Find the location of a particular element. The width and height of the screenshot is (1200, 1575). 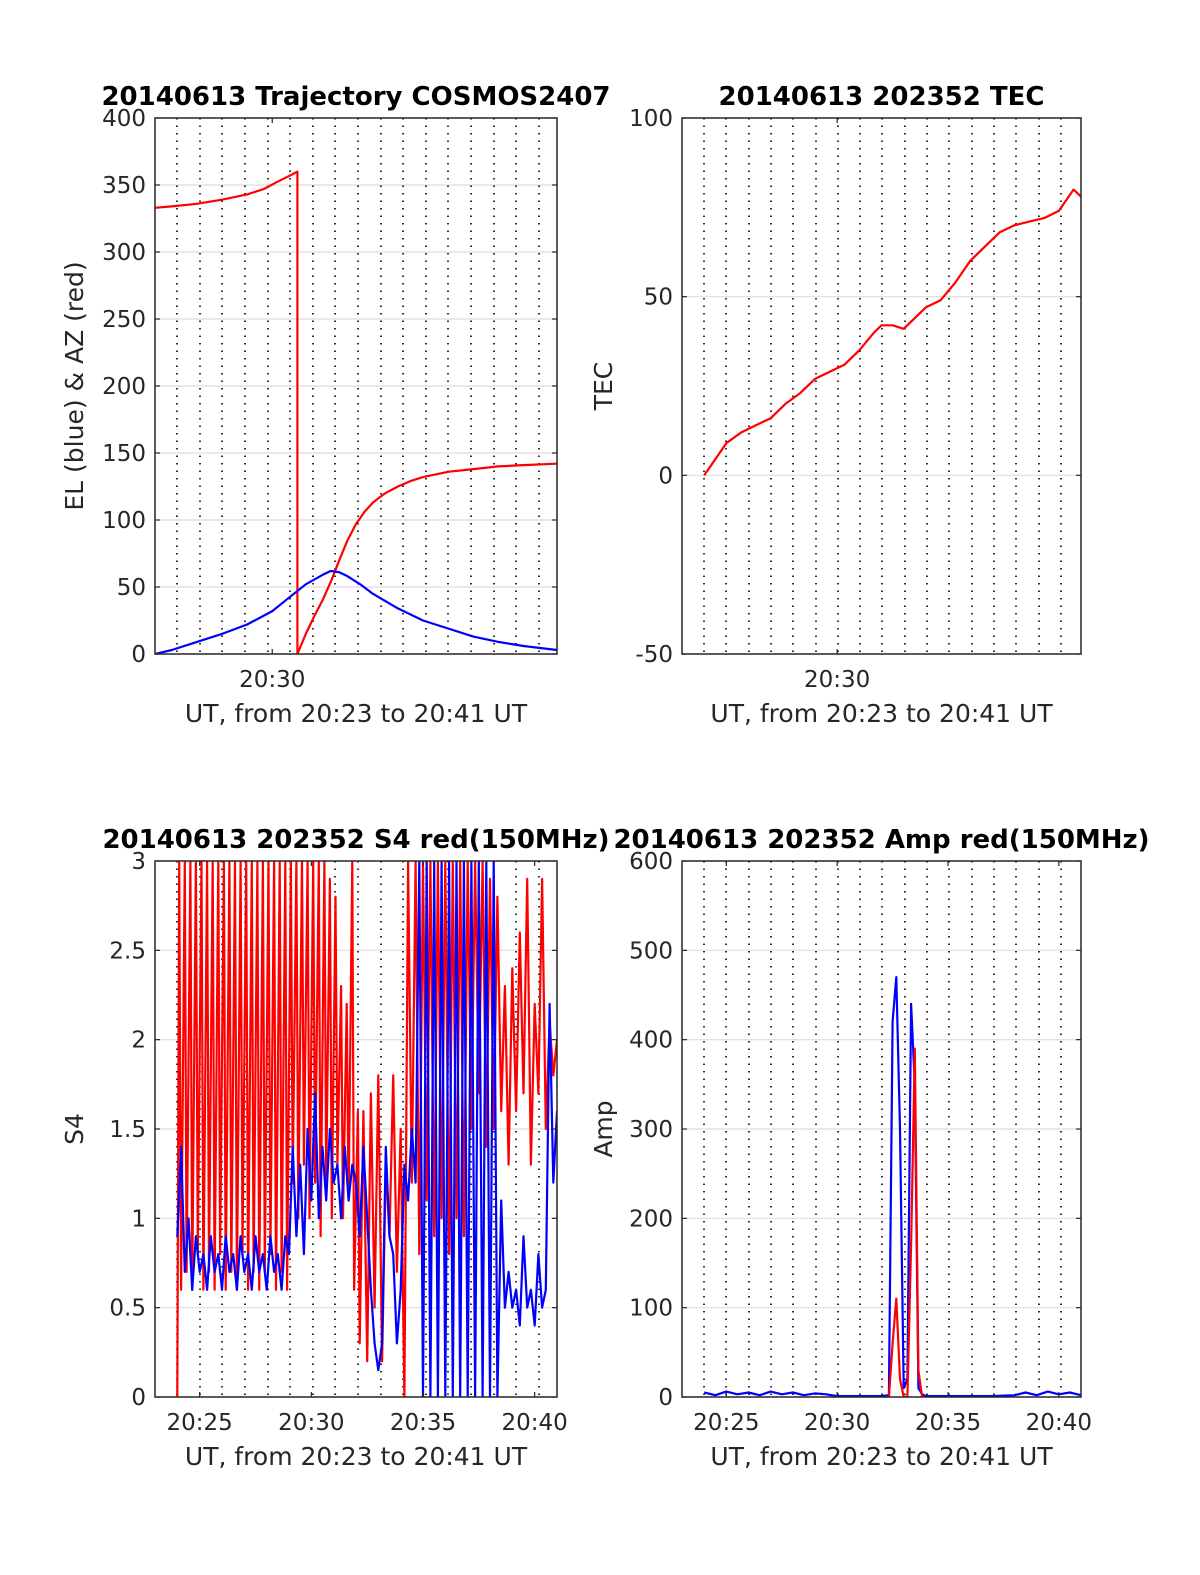

y-tick-label: 150 is located at coordinates (124, 454).